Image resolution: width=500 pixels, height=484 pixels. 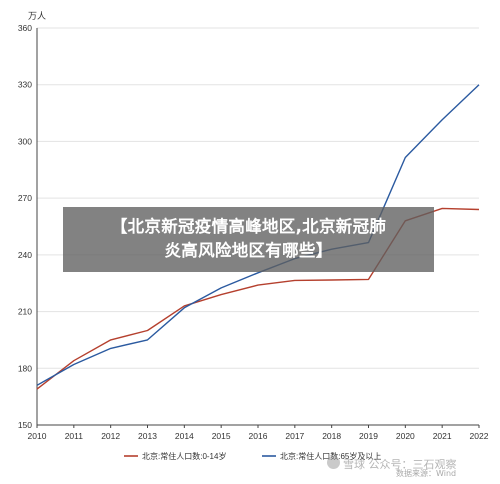 What do you see at coordinates (479, 436) in the screenshot?
I see `x-tick-label: 2022` at bounding box center [479, 436].